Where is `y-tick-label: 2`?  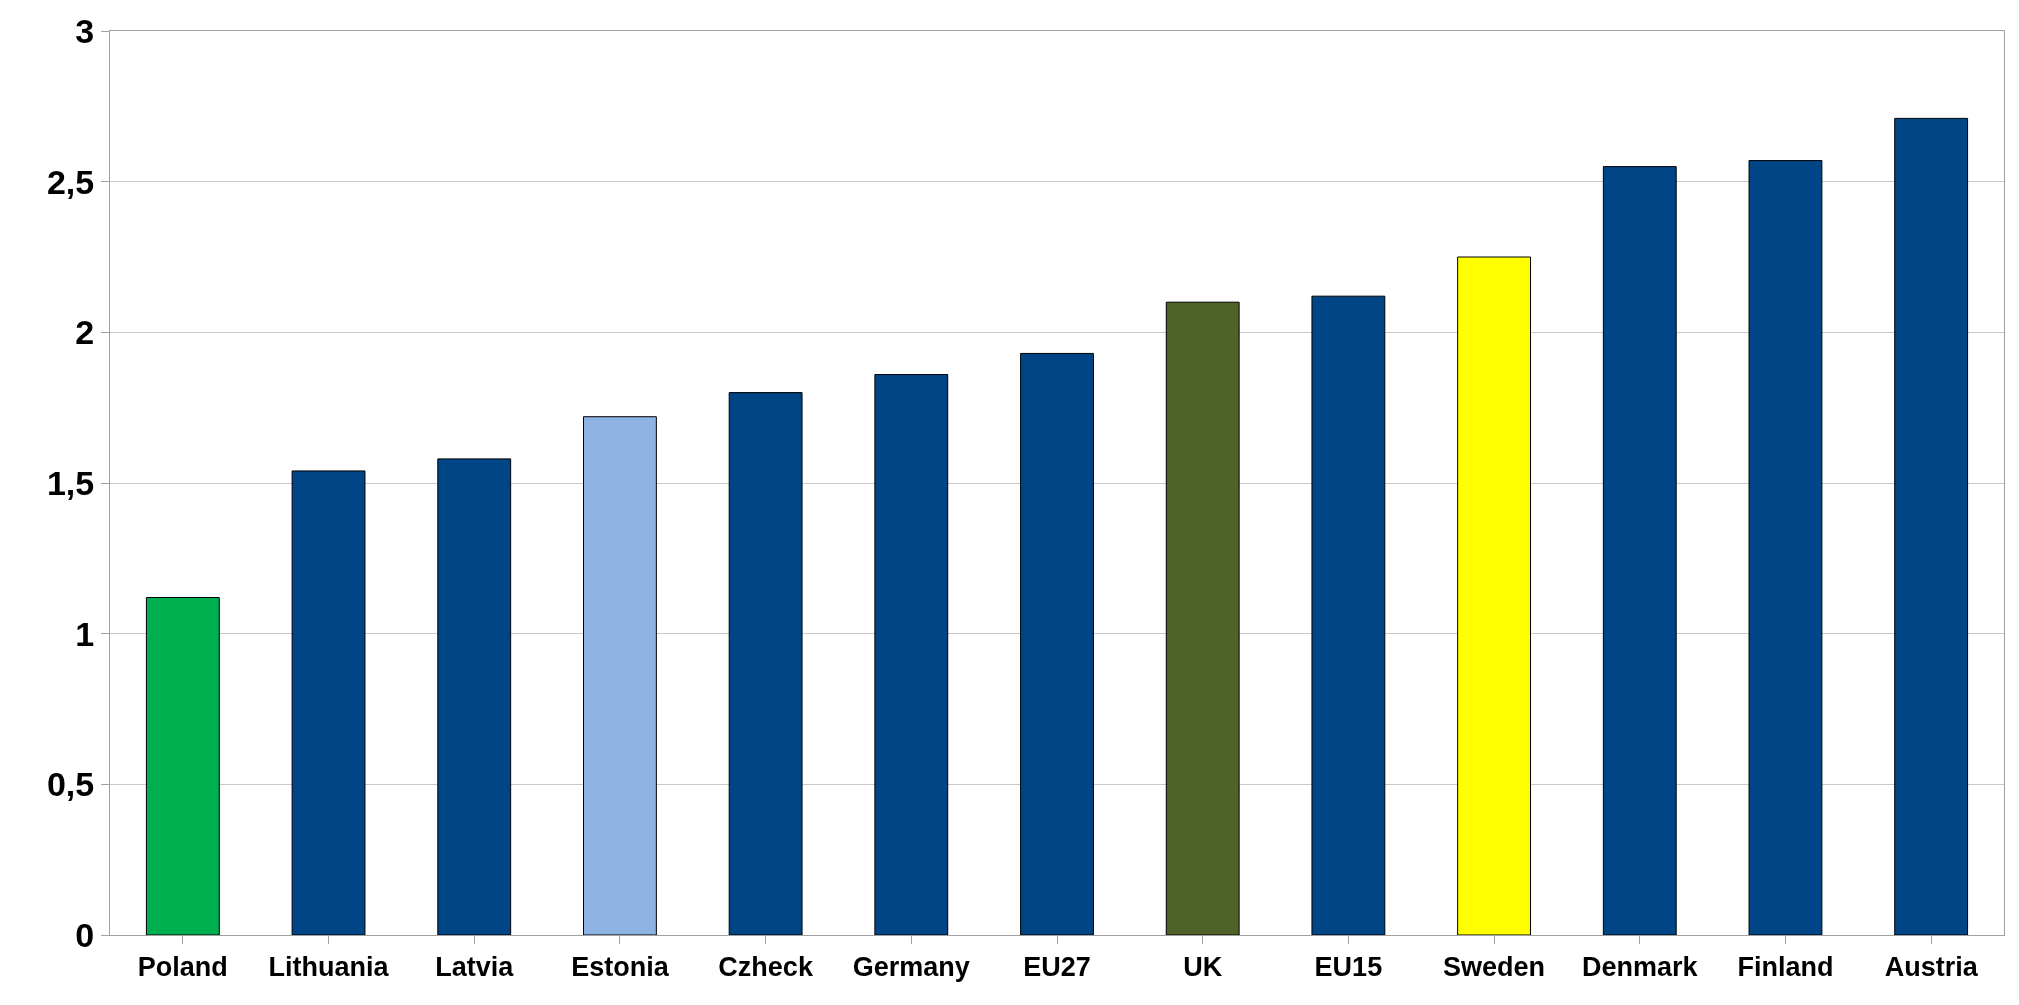 y-tick-label: 2 is located at coordinates (85, 332).